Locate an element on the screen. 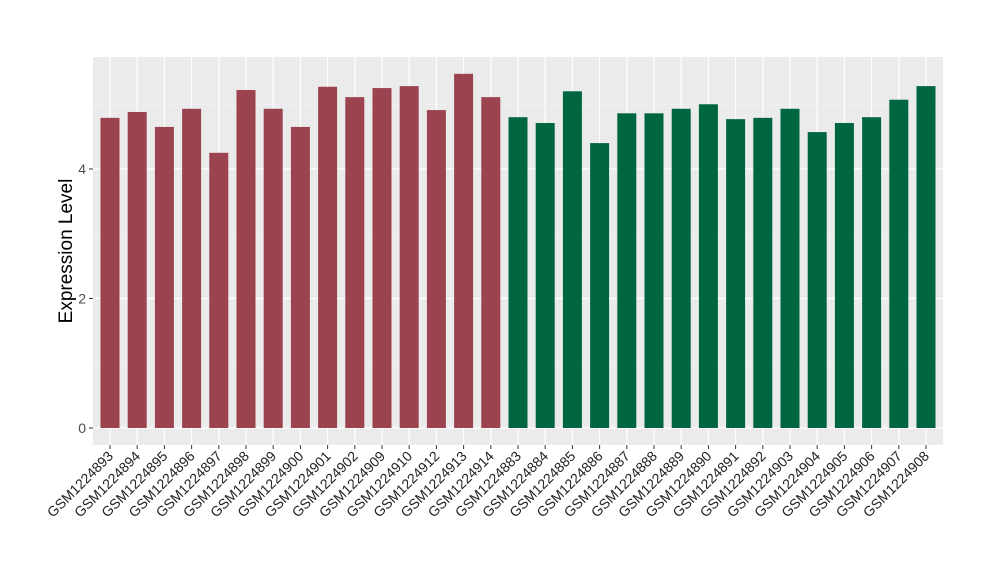 The width and height of the screenshot is (1000, 585). bar-GSM1224909 is located at coordinates (382, 258).